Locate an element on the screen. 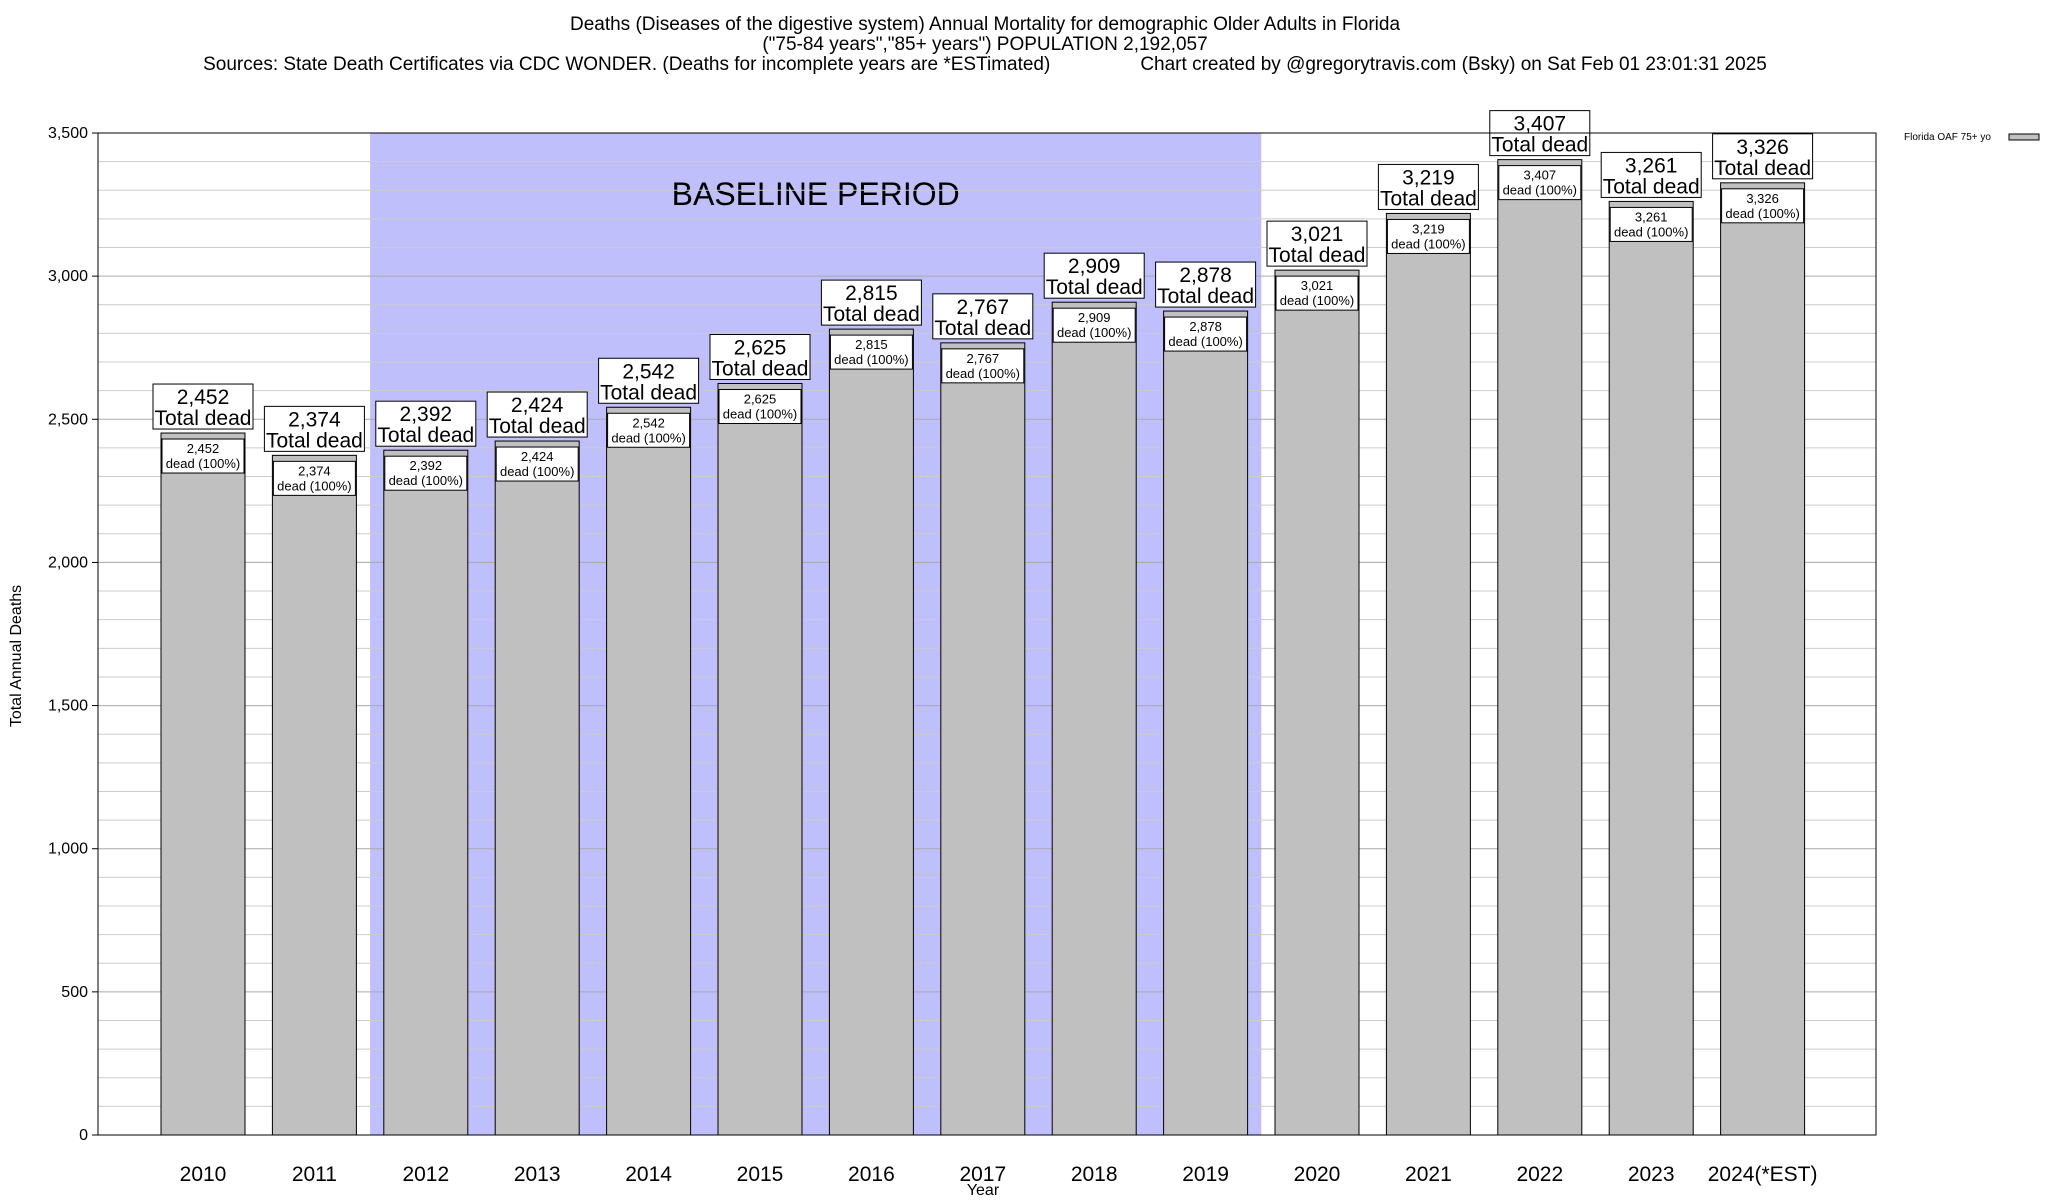 This screenshot has height=1200, width=2048. x-tick-label: 2023 is located at coordinates (1651, 1174).